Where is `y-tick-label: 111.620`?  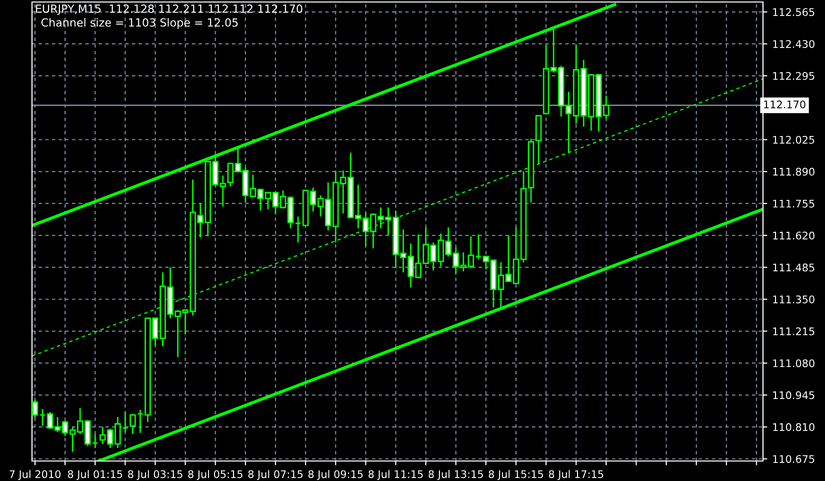
y-tick-label: 111.620 is located at coordinates (793, 236).